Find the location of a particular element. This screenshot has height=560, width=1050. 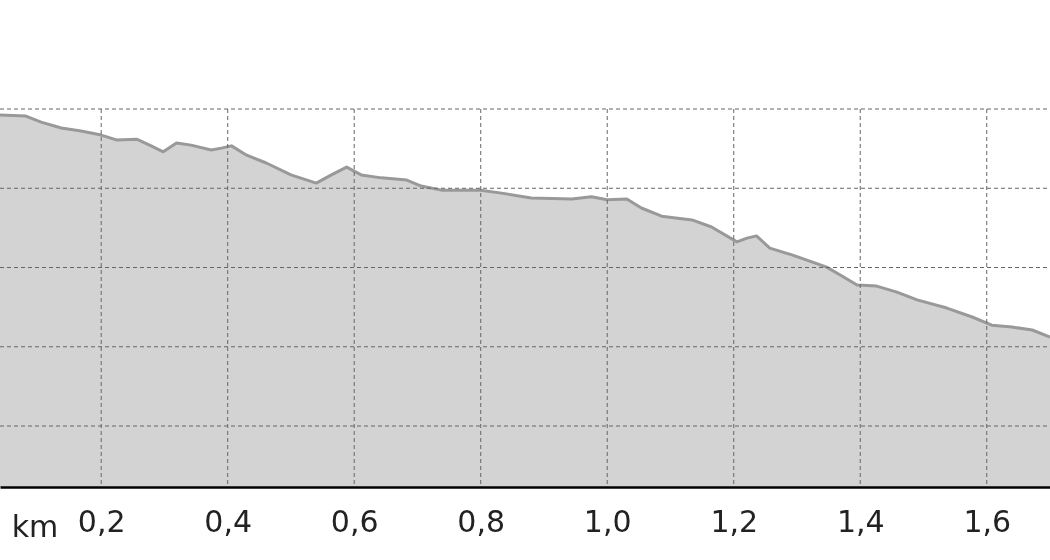

x-tick-label: 0,8 is located at coordinates (481, 522).